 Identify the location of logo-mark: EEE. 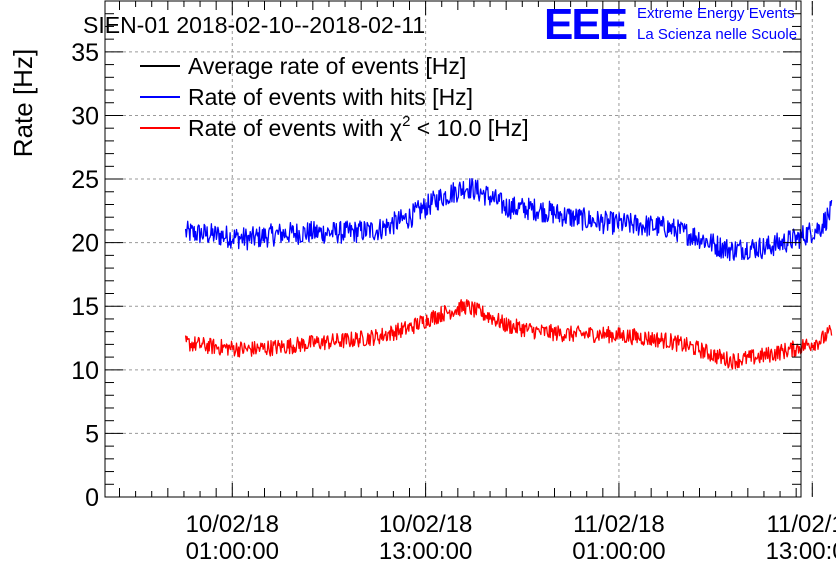
(585, 24).